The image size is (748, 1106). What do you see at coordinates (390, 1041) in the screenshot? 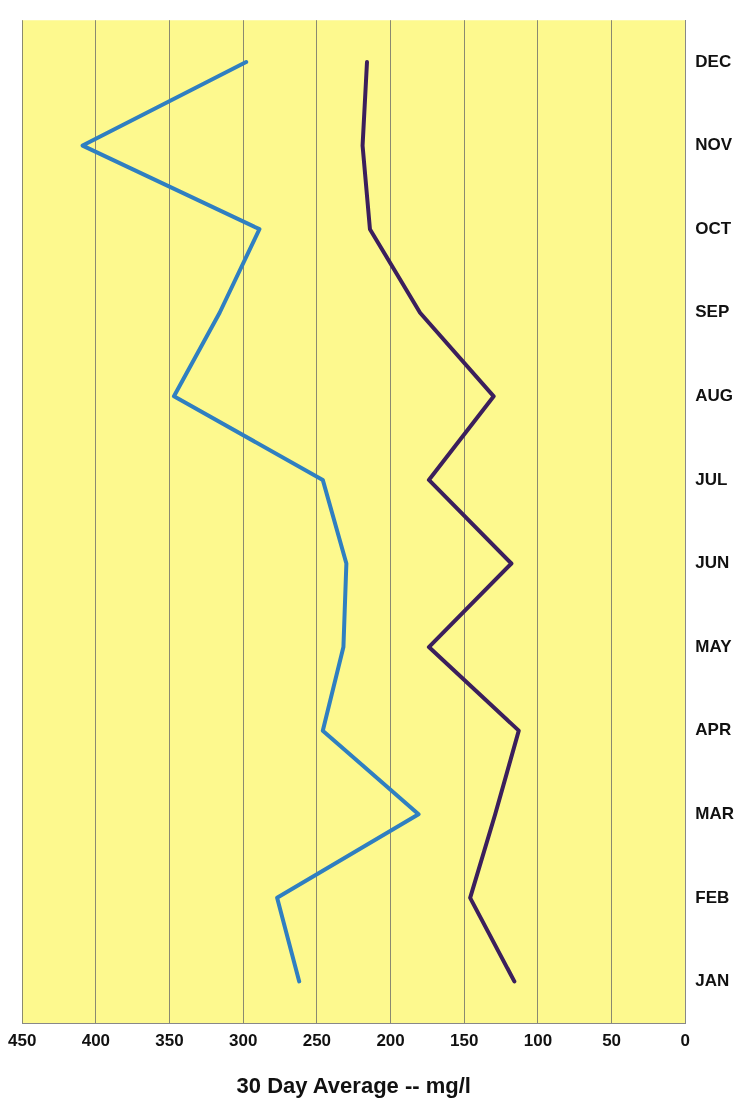
I see `x-tick-label: 200` at bounding box center [390, 1041].